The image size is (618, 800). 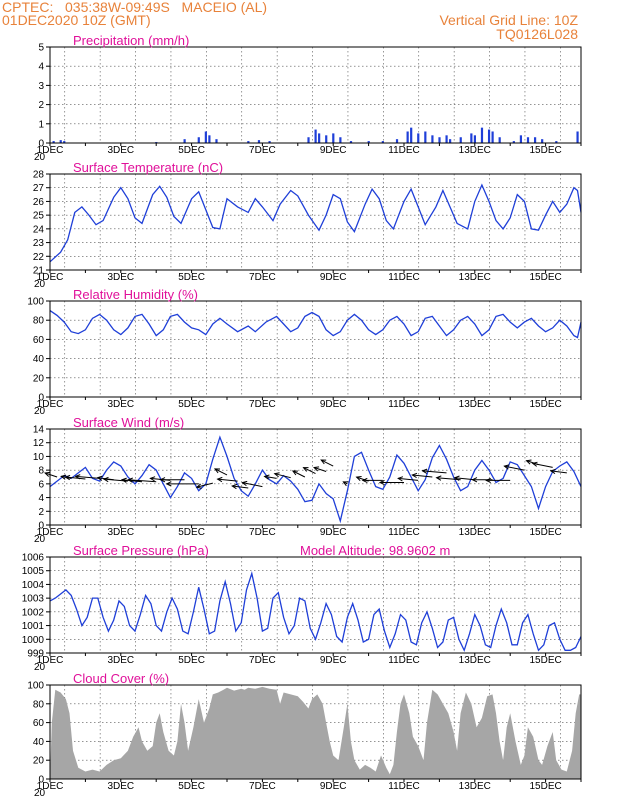 What do you see at coordinates (76, 20) in the screenshot?
I see `header-datetime: 01DEC2020 10Z (GMT)` at bounding box center [76, 20].